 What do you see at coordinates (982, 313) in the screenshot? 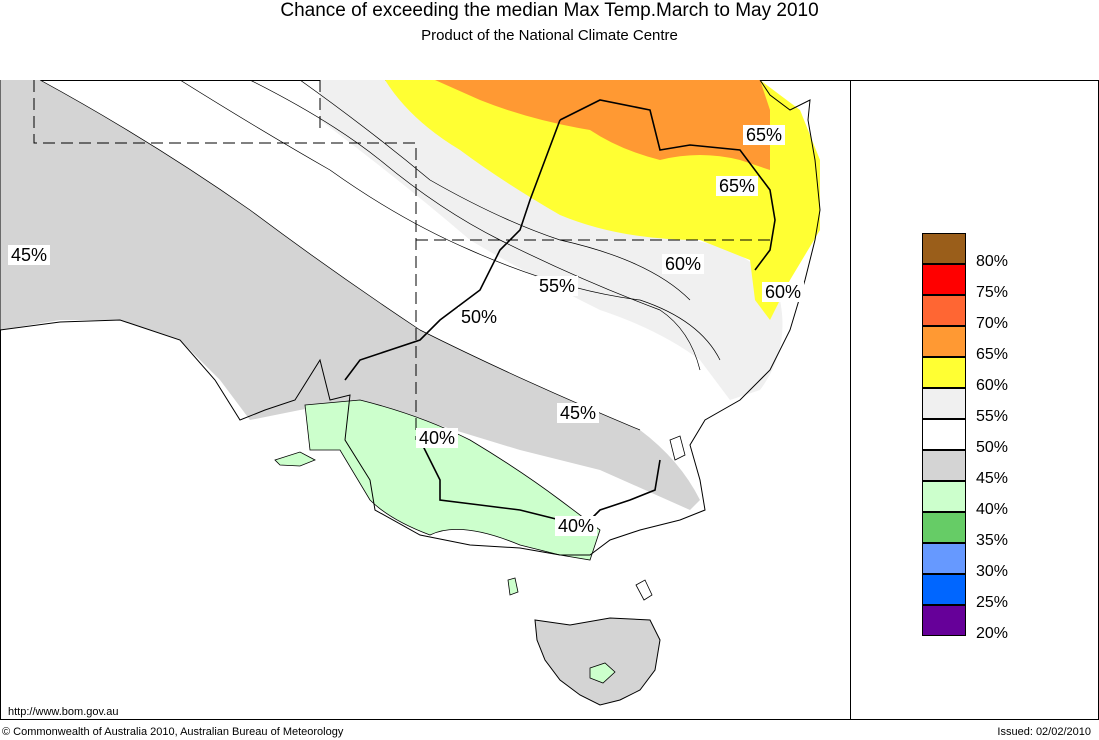
I see `legend-entry: 70%` at bounding box center [982, 313].